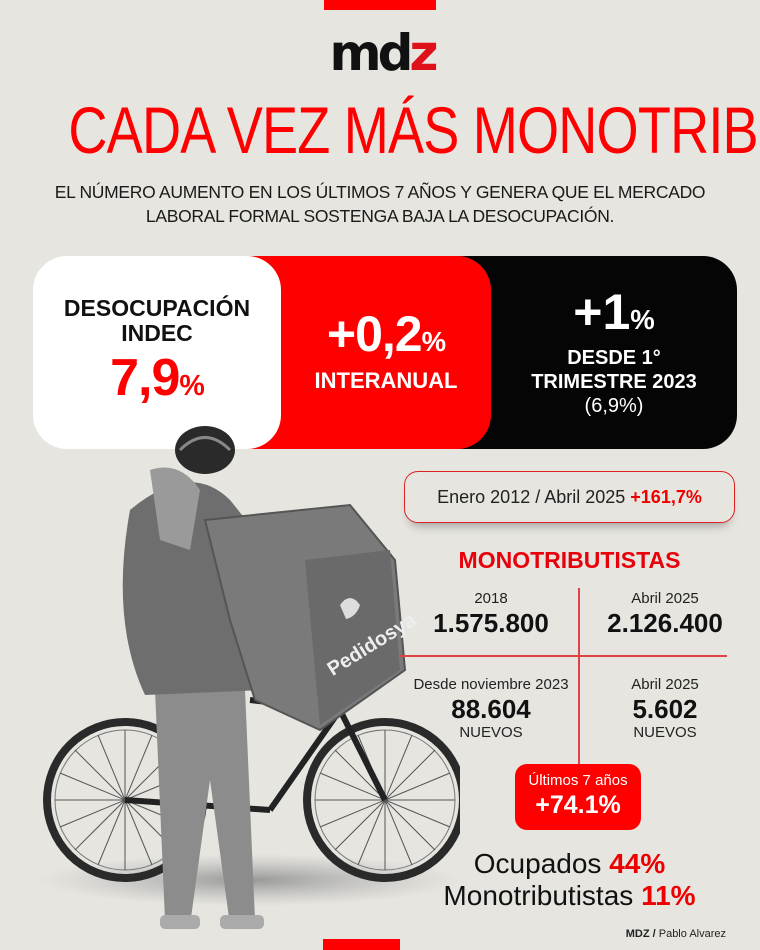 This screenshot has height=950, width=760. I want to click on range-pill: Enero 2012 / Abril 2025 +161,7%, so click(569, 497).